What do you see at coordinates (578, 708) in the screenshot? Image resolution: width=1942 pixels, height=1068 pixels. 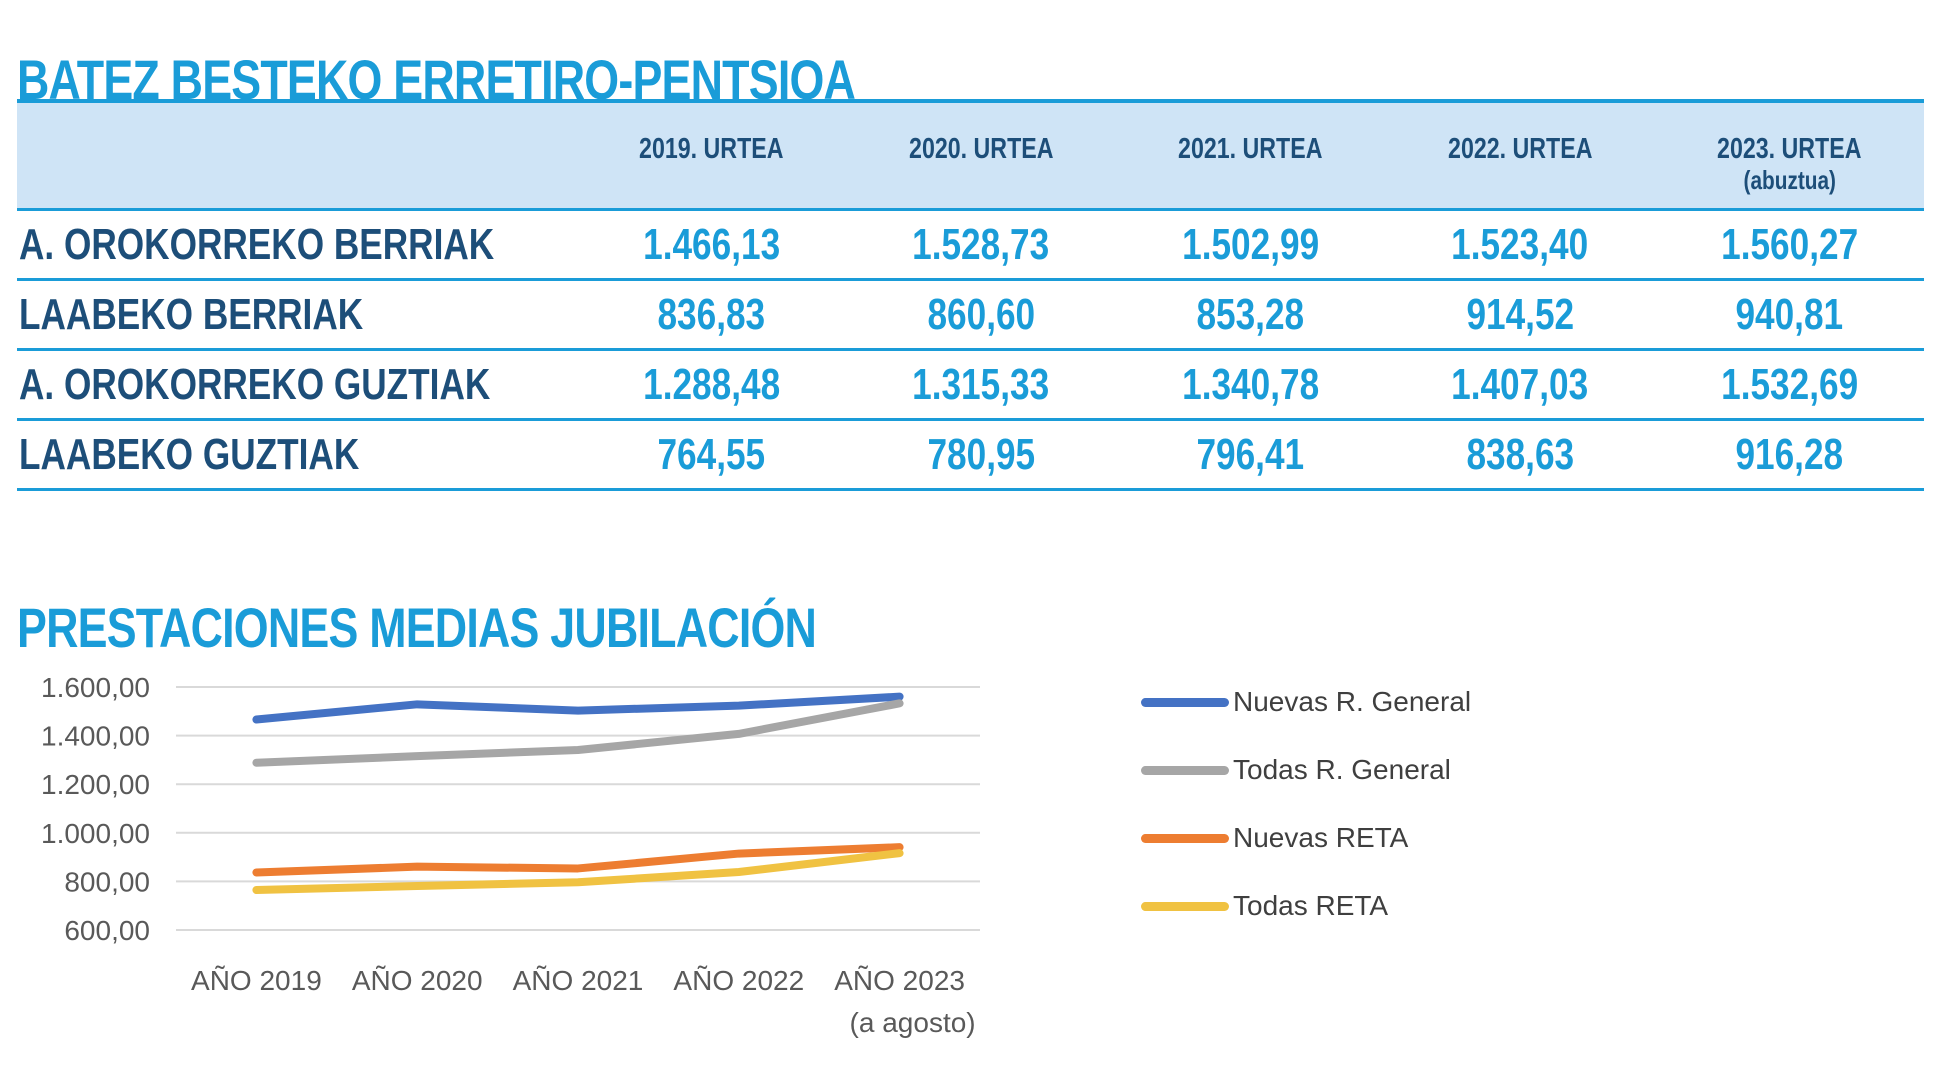 I see `series-line-nuevas-r-general` at bounding box center [578, 708].